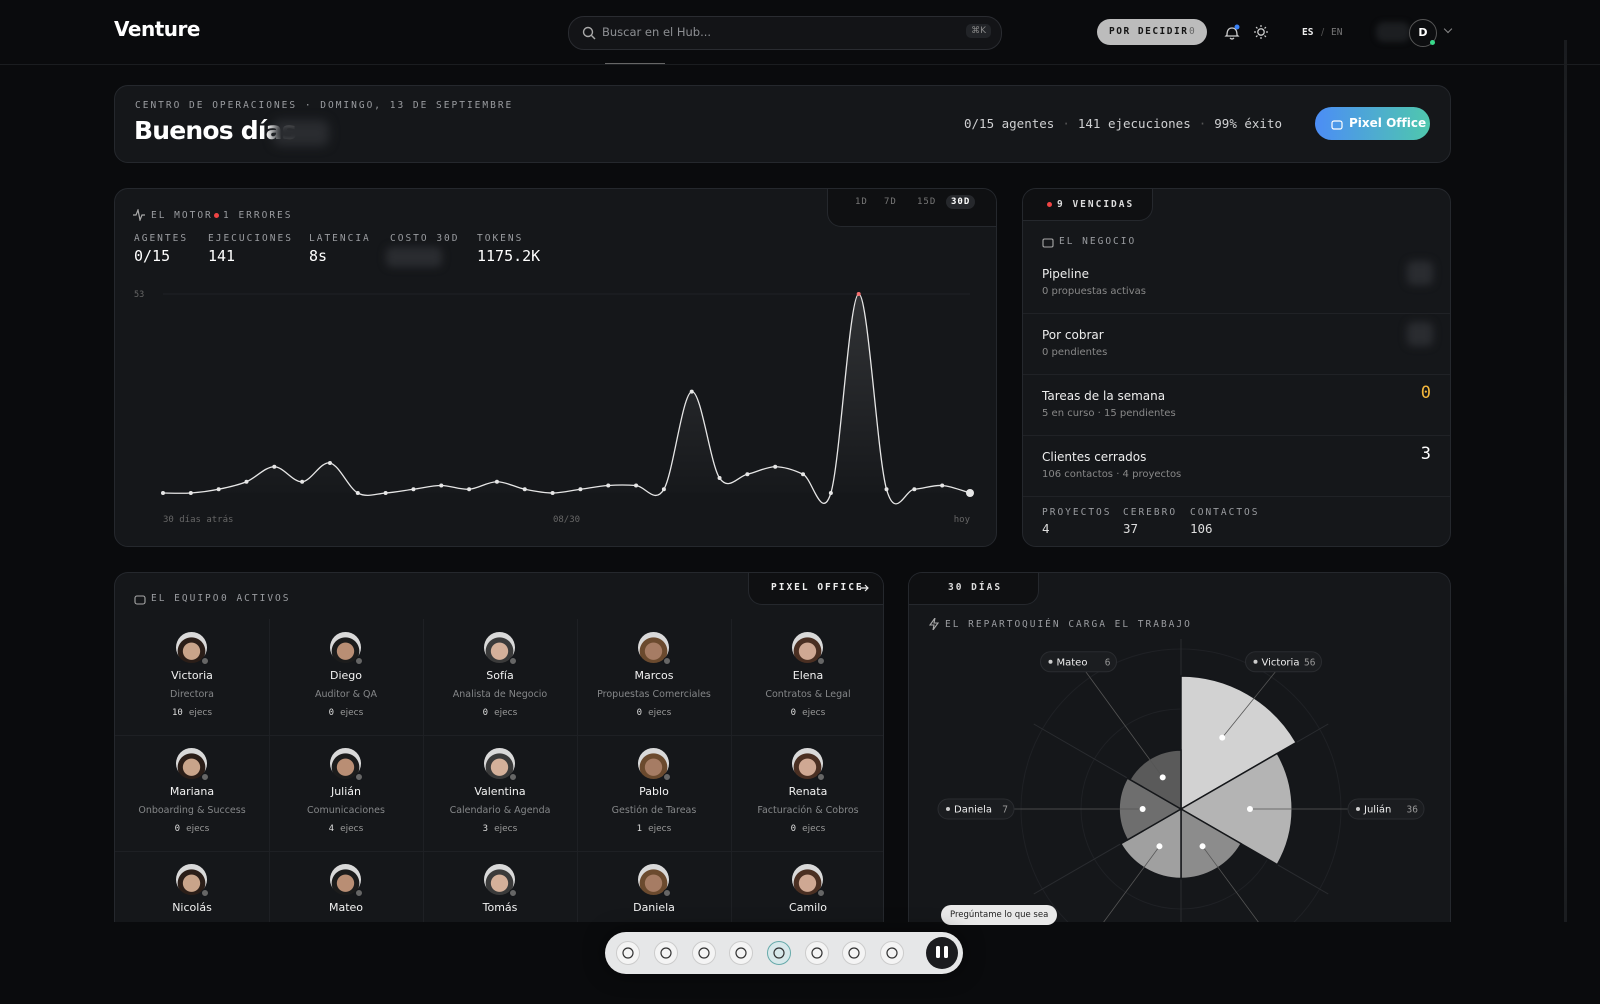  What do you see at coordinates (186, 598) in the screenshot?
I see `team-title: EL EQUIPO` at bounding box center [186, 598].